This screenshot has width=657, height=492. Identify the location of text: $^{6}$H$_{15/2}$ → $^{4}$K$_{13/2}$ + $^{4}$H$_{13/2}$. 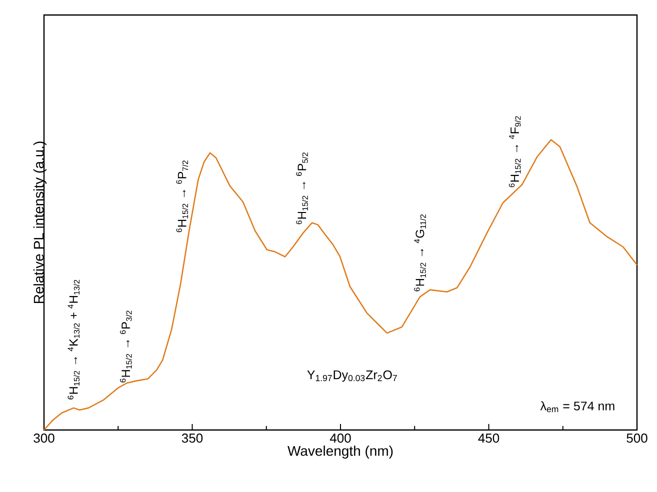
(74, 340).